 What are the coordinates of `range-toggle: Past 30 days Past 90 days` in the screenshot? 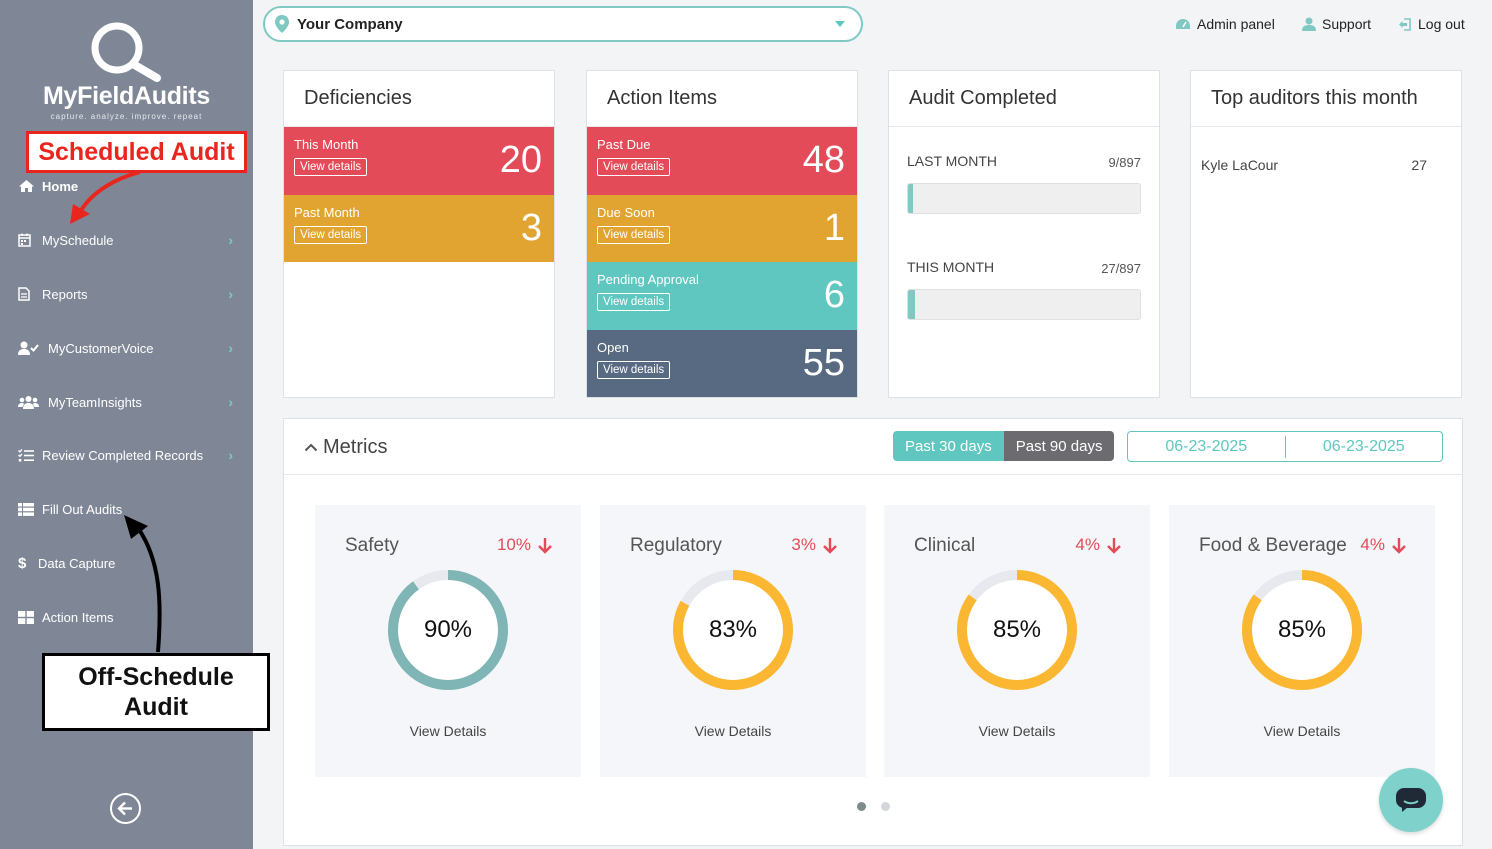 It's located at (1004, 446).